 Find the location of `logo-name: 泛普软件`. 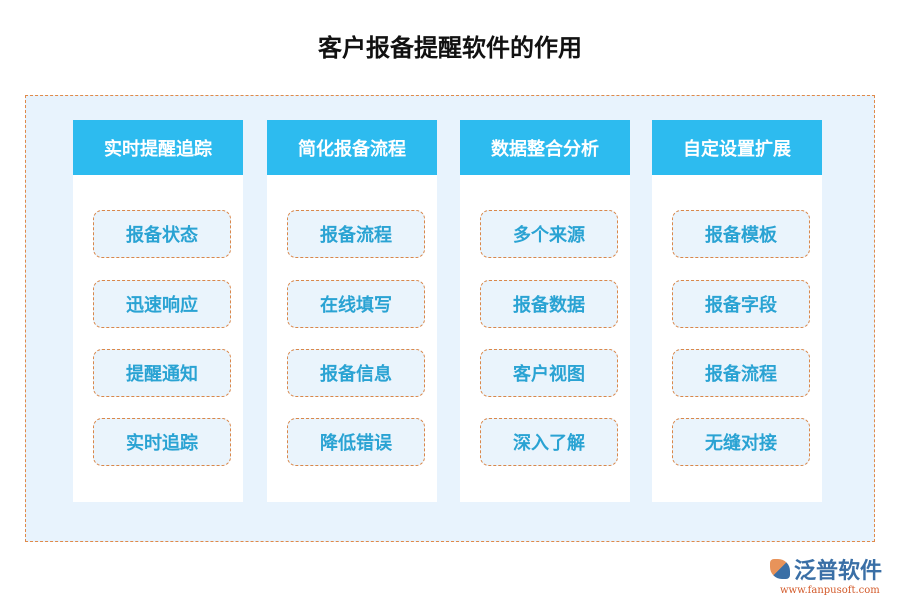

logo-name: 泛普软件 is located at coordinates (838, 571).